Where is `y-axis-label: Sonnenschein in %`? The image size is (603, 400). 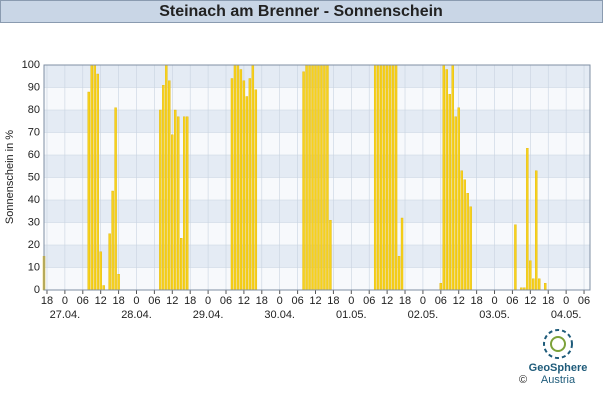
y-axis-label: Sonnenschein in % is located at coordinates (10, 177).